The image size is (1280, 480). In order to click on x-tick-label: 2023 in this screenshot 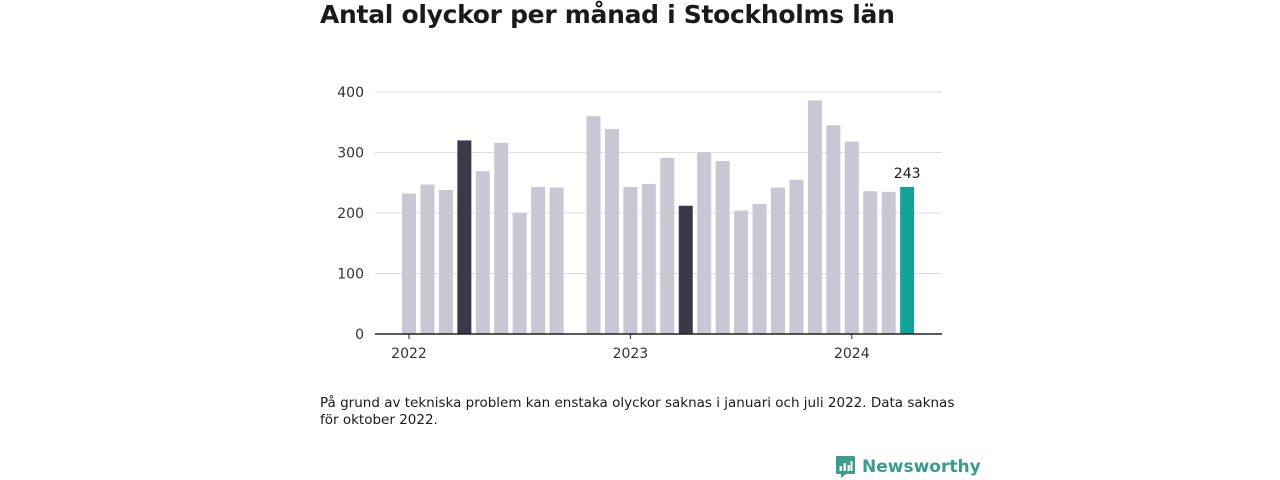, I will do `click(631, 354)`.